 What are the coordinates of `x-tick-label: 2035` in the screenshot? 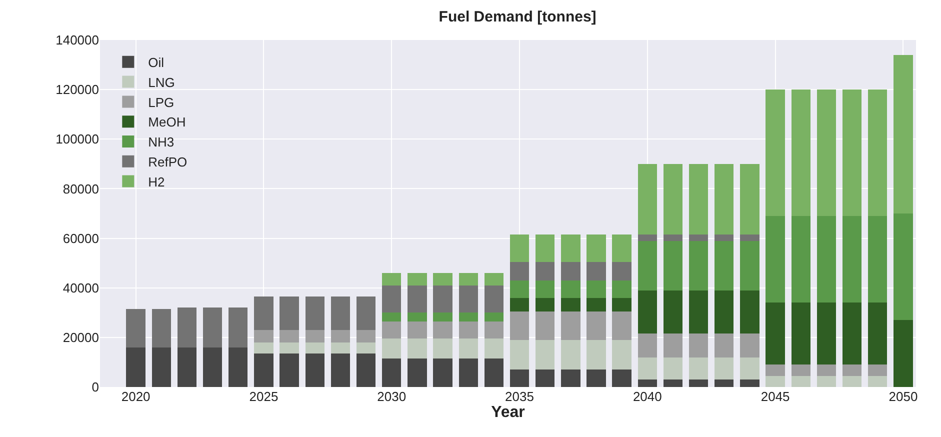 It's located at (519, 396).